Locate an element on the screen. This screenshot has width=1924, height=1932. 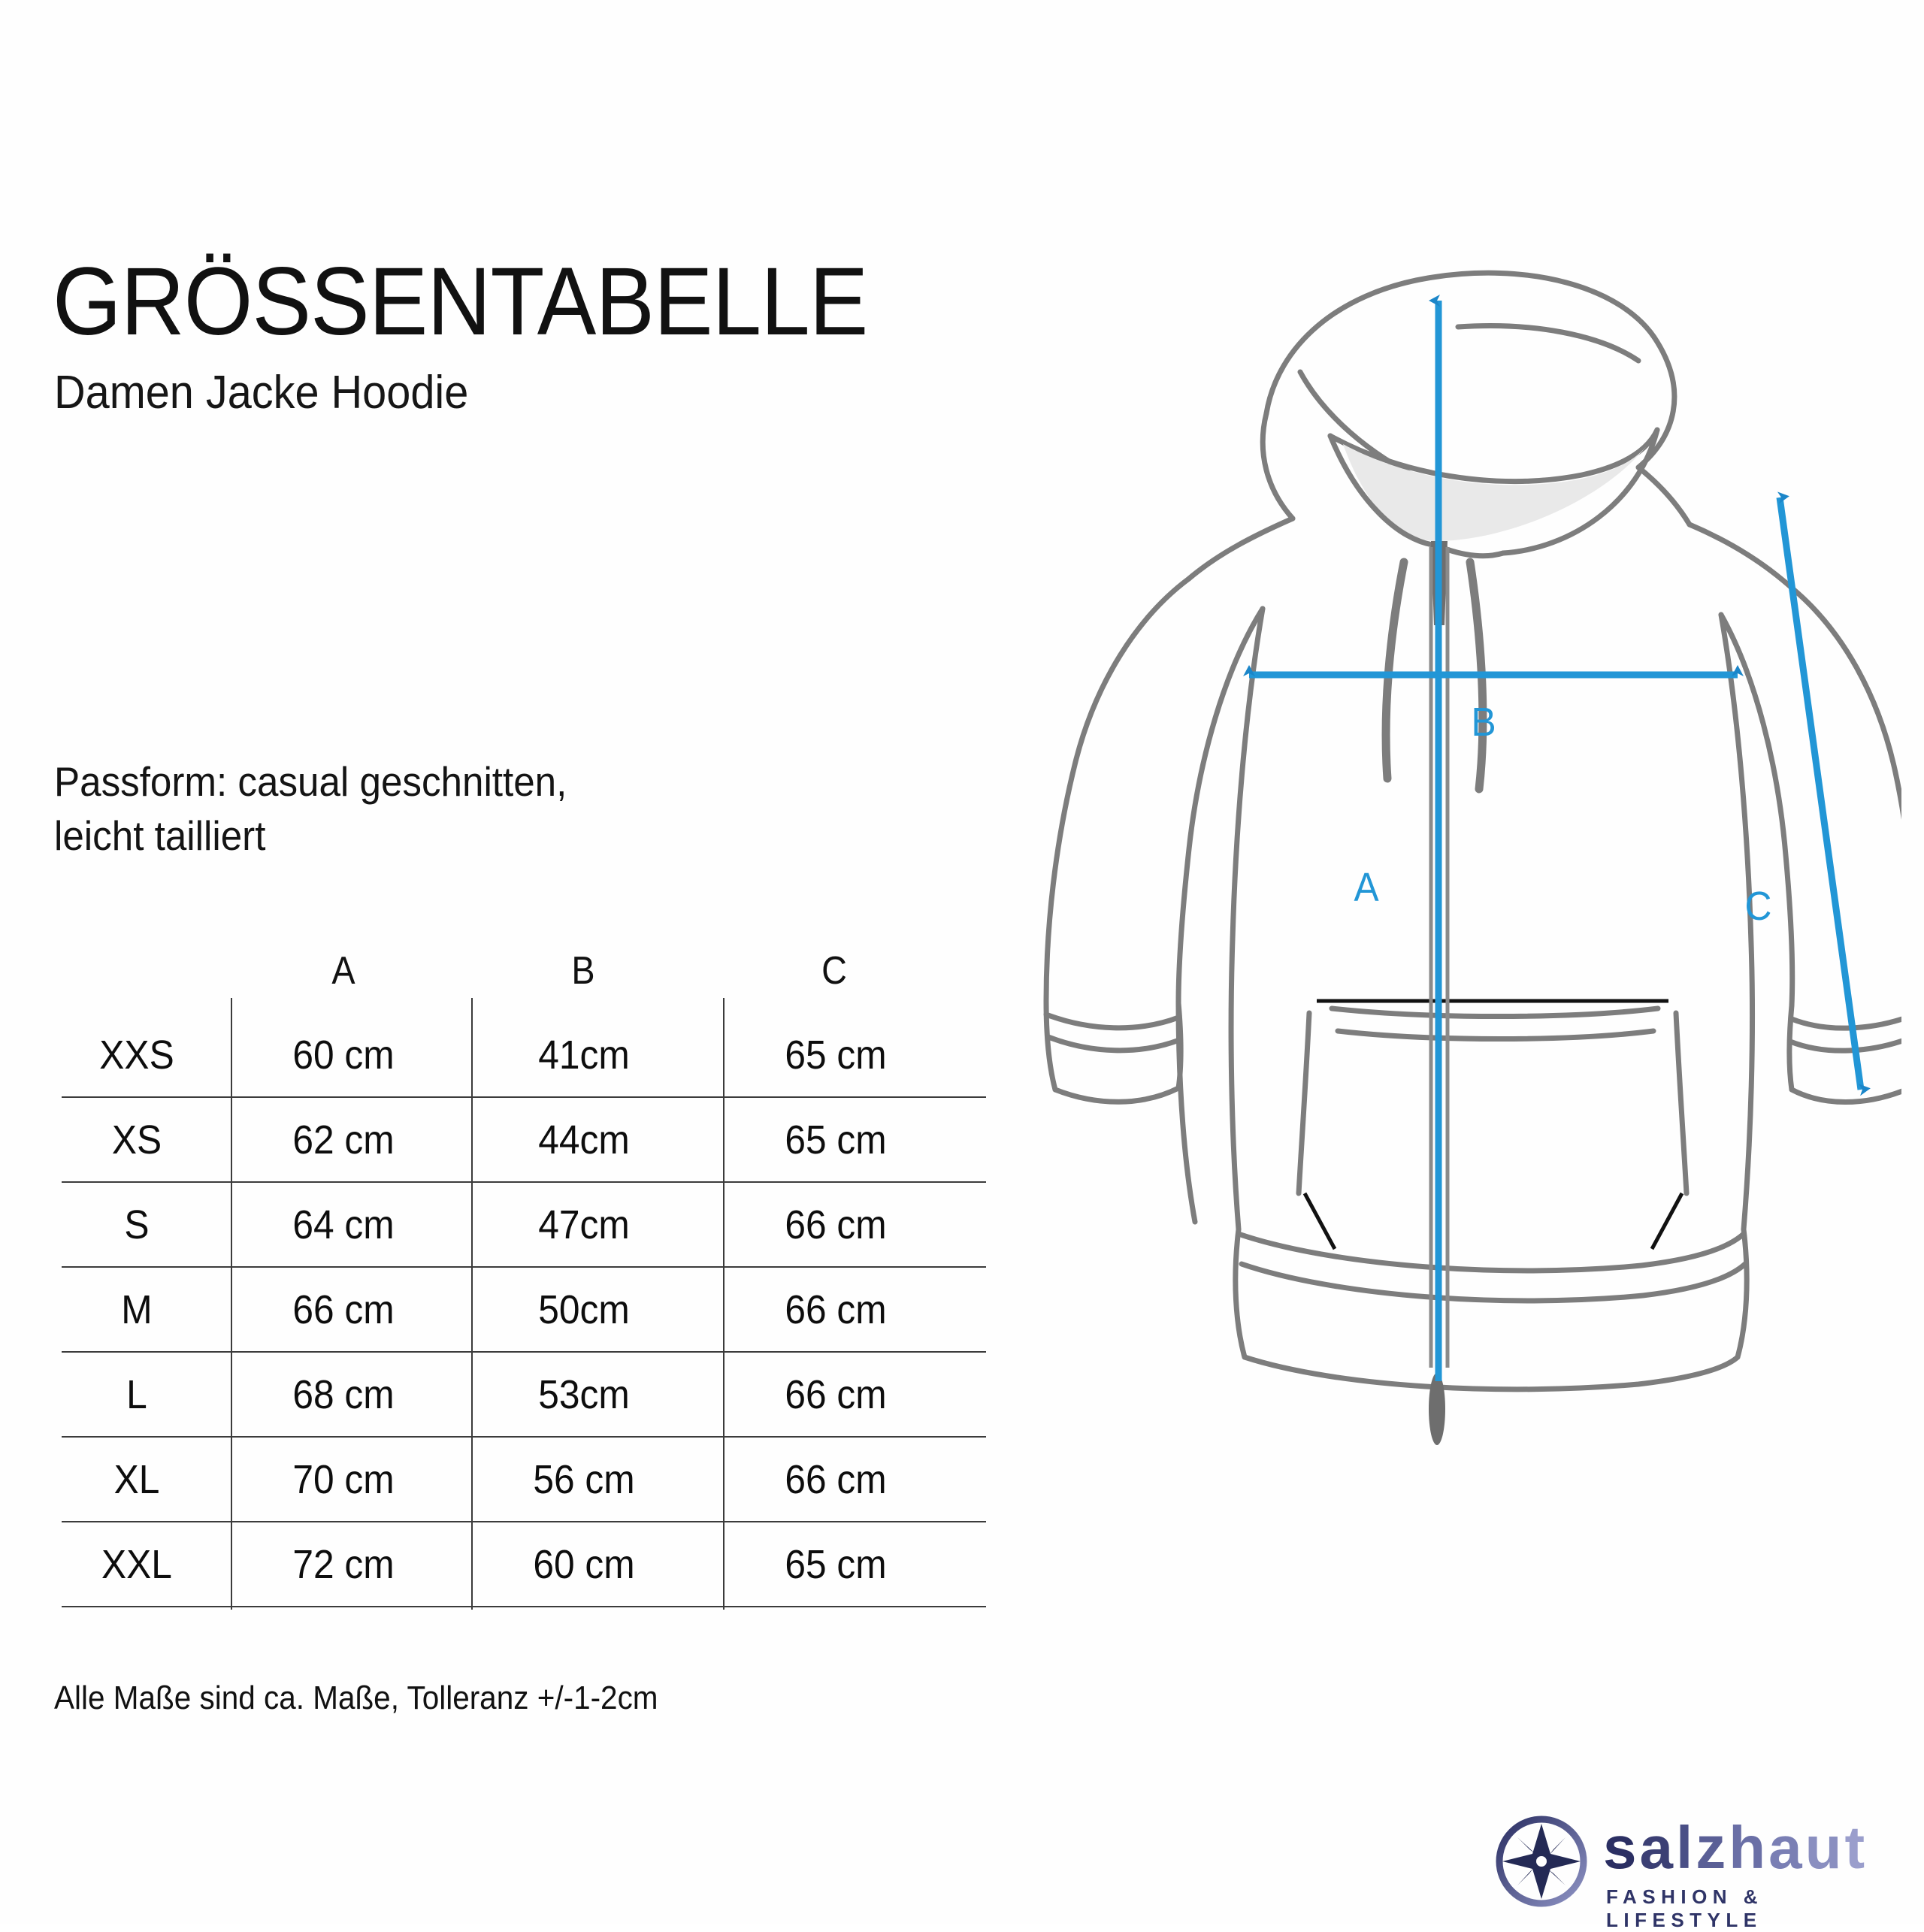
measure-c-arrow is located at coordinates (1823, 794).